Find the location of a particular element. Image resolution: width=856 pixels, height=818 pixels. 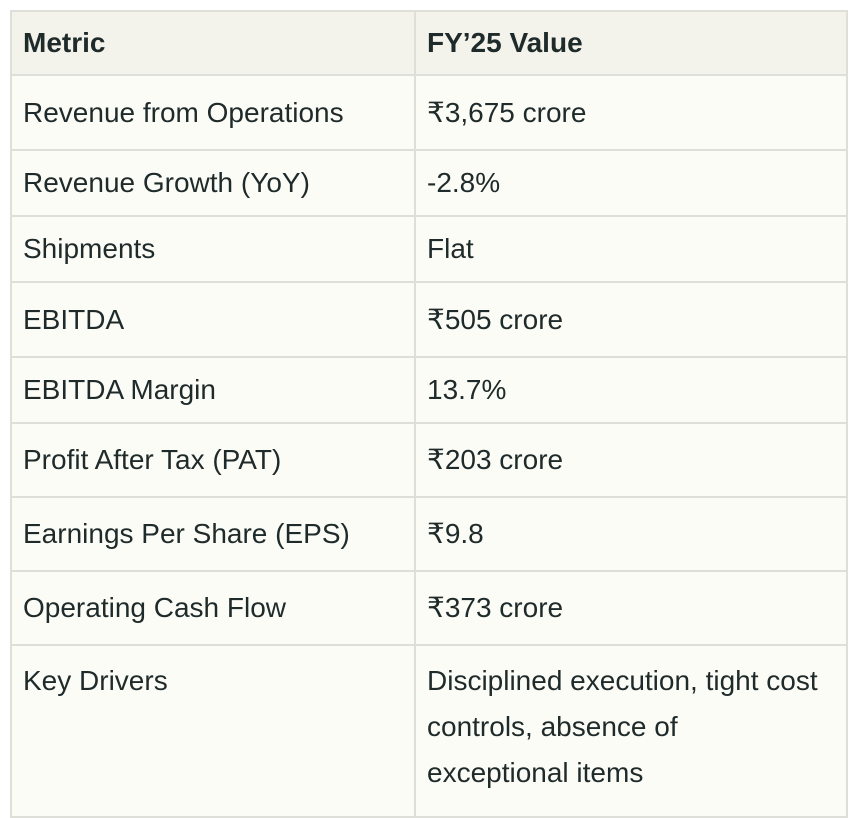

value-cell: ₹505 crore is located at coordinates (631, 319).